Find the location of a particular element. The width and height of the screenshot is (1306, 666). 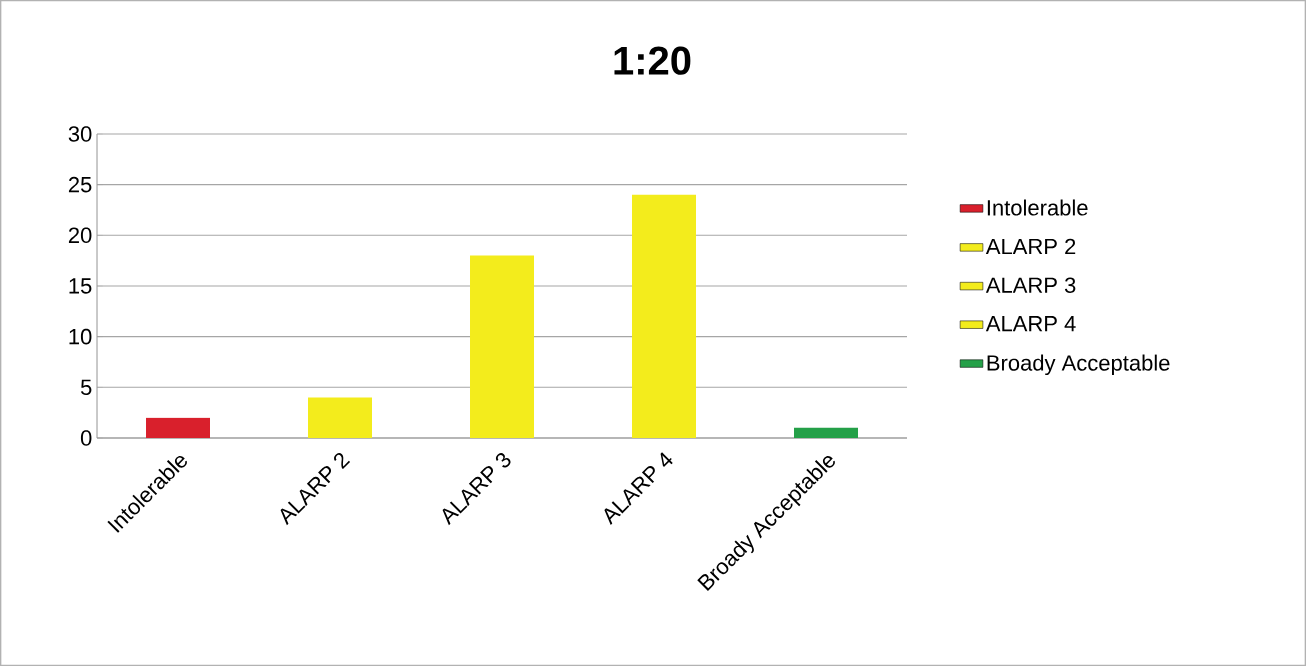

y-tick-label: 0 is located at coordinates (86, 438).